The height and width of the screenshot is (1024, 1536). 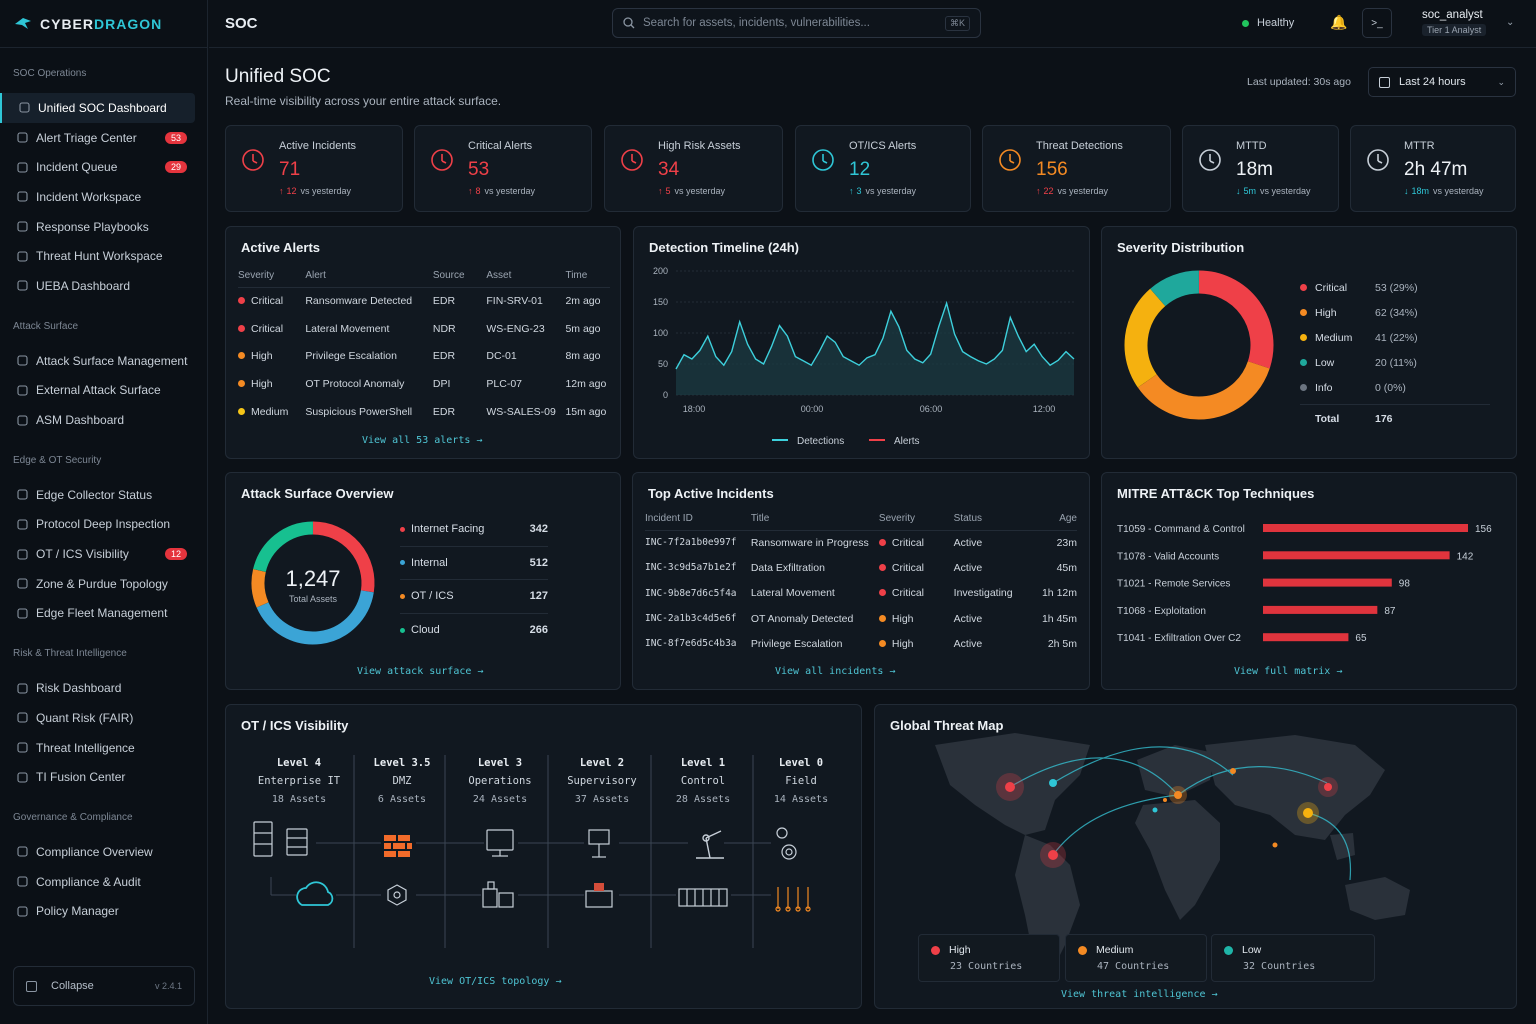 I want to click on table-row: High OT Protocol Anomaly DPI PLC-07 12m ago, so click(x=424, y=384).